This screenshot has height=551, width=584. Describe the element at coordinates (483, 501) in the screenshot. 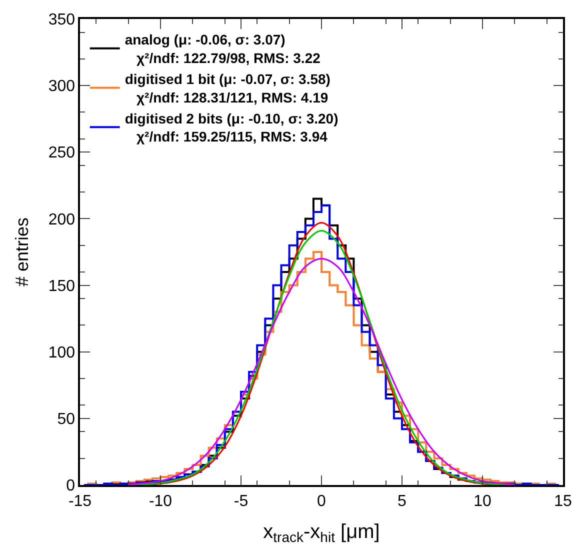

I see `x-tick-label: 10` at that location.